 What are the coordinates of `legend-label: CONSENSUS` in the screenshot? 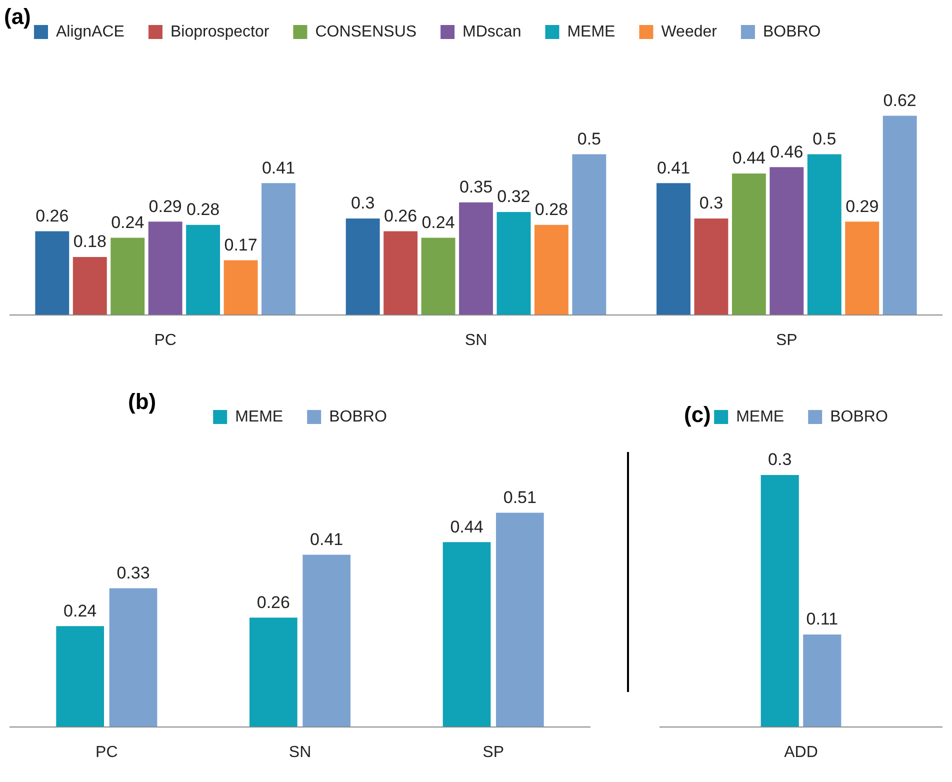 It's located at (366, 31).